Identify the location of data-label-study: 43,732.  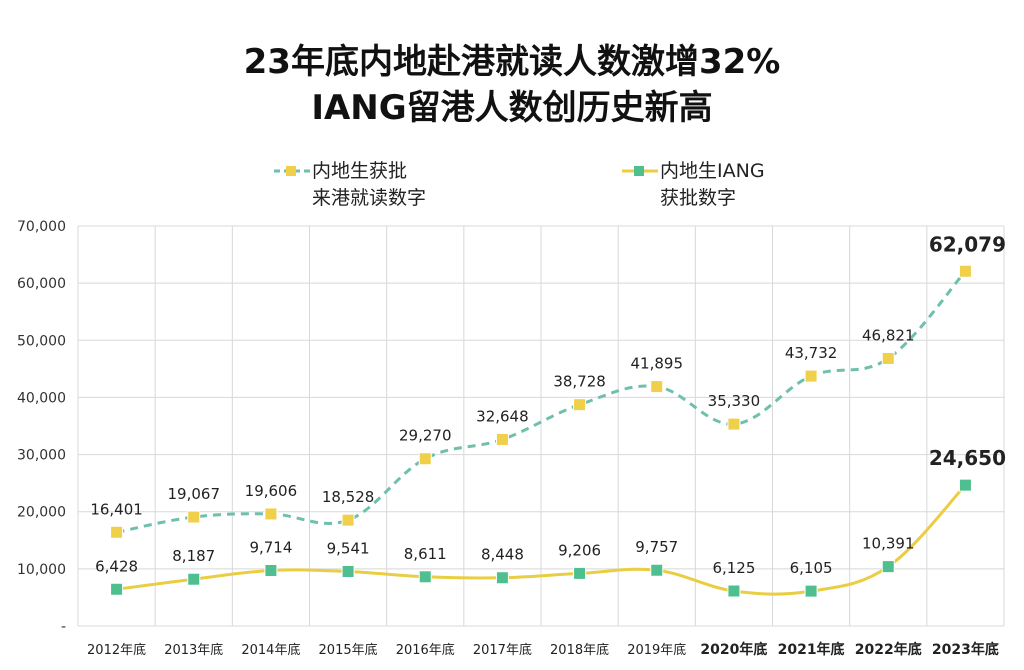
(811, 353).